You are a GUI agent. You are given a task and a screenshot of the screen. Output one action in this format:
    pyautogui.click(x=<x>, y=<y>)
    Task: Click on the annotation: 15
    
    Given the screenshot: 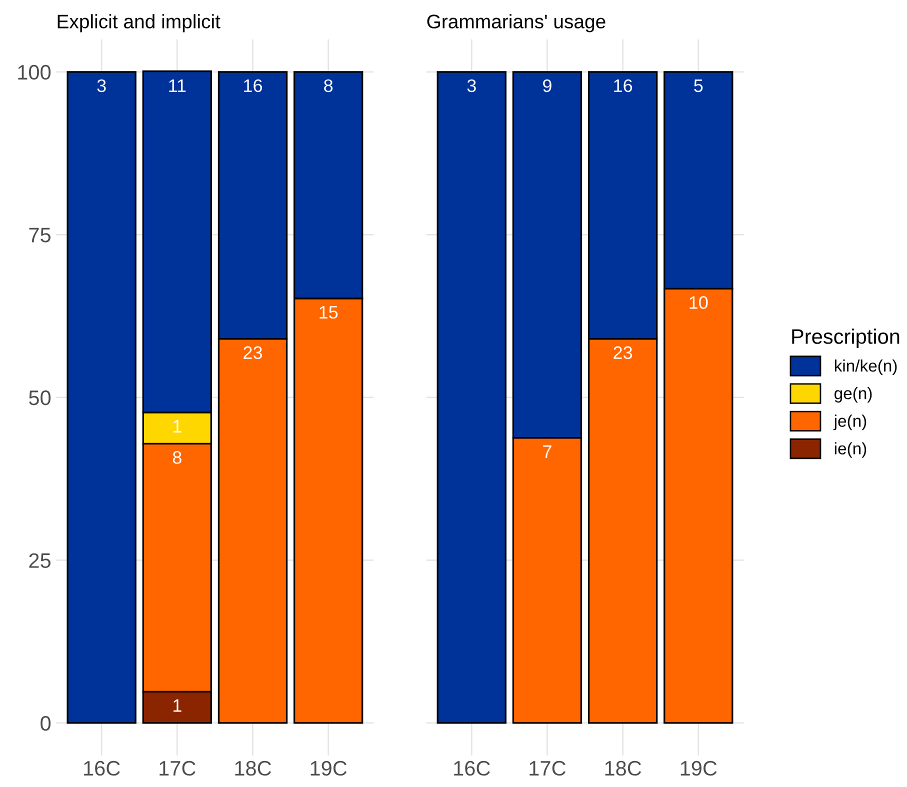 What is the action you would take?
    pyautogui.click(x=329, y=312)
    